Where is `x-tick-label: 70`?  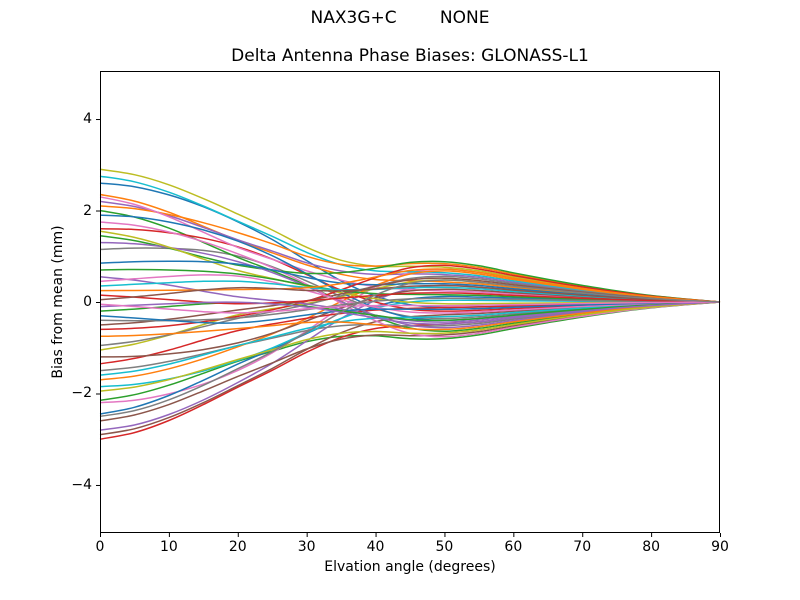 x-tick-label: 70 is located at coordinates (582, 547).